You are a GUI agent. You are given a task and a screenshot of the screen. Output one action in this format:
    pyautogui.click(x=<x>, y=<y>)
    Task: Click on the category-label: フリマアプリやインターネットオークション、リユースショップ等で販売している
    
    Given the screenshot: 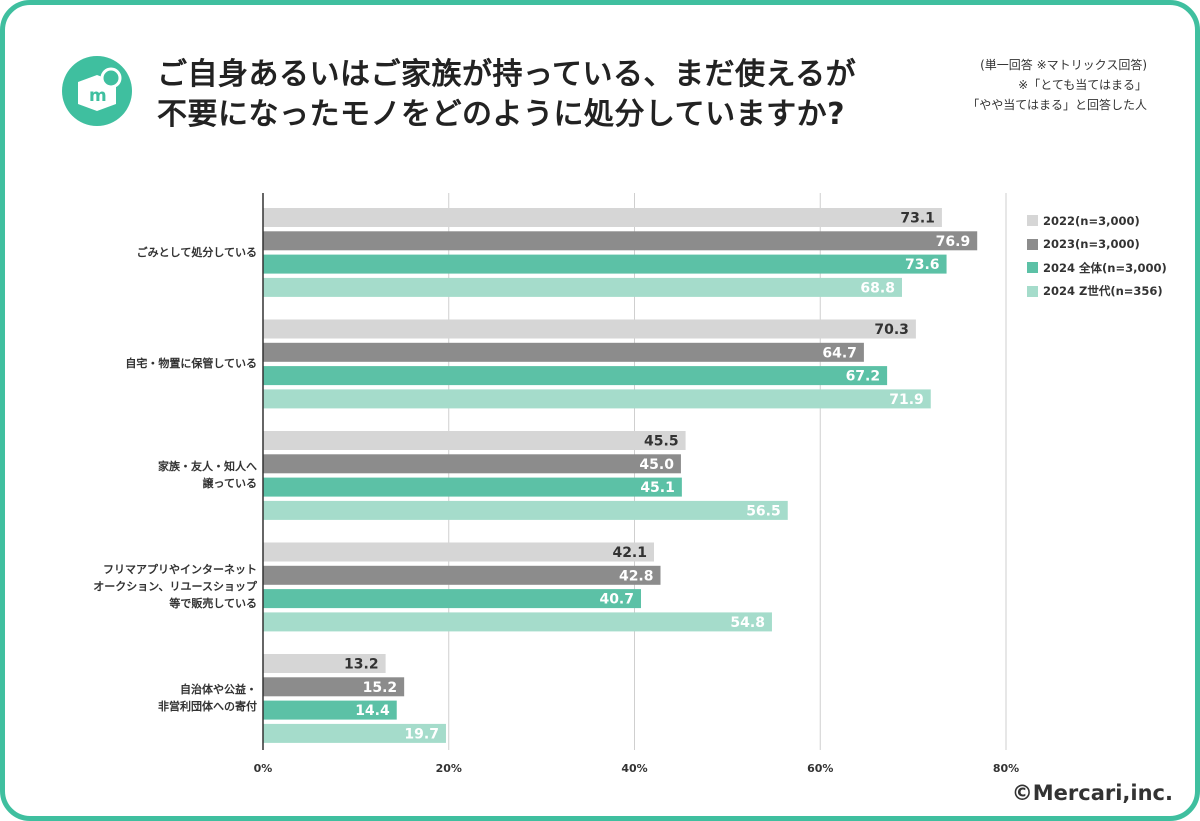 What is the action you would take?
    pyautogui.click(x=161, y=586)
    